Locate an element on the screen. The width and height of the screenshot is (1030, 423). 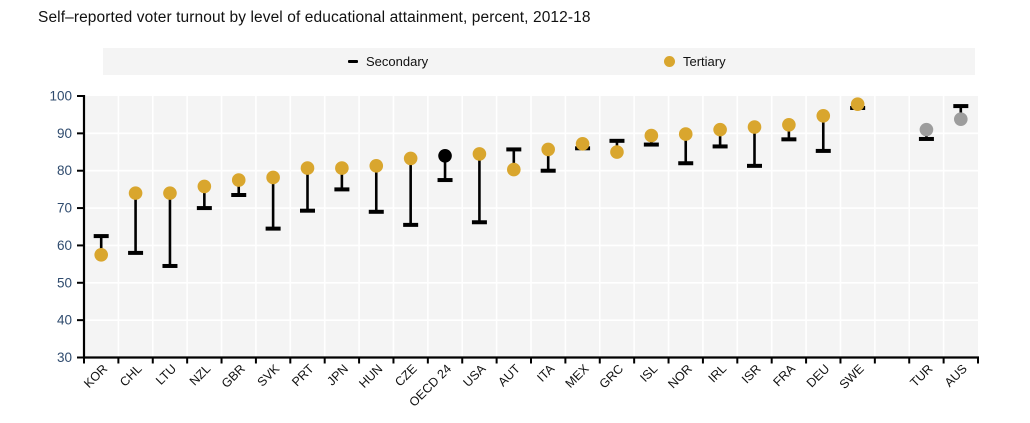
x-tick-label: HUN is located at coordinates (370, 376).